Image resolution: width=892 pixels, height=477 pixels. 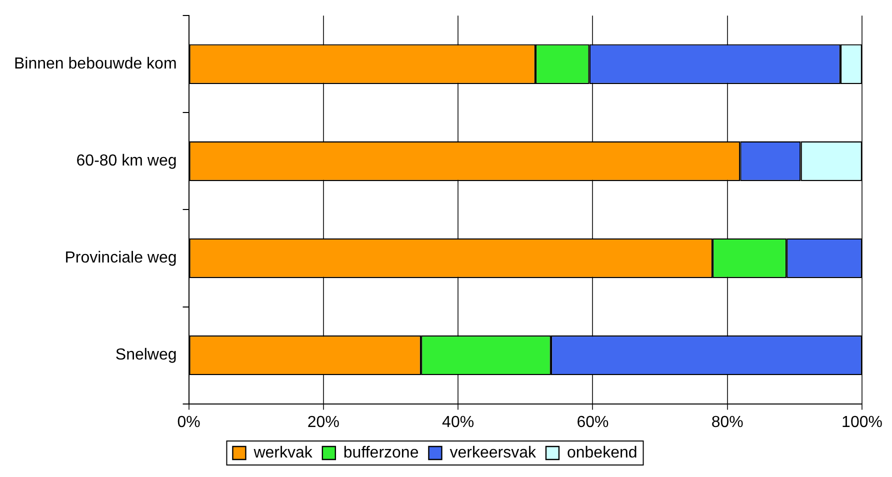 I want to click on legend-label: werkvak, so click(x=283, y=453).